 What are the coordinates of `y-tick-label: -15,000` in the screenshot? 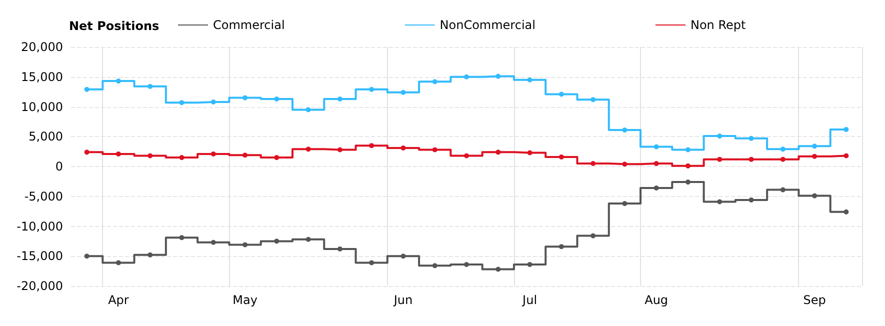 It's located at (39, 256).